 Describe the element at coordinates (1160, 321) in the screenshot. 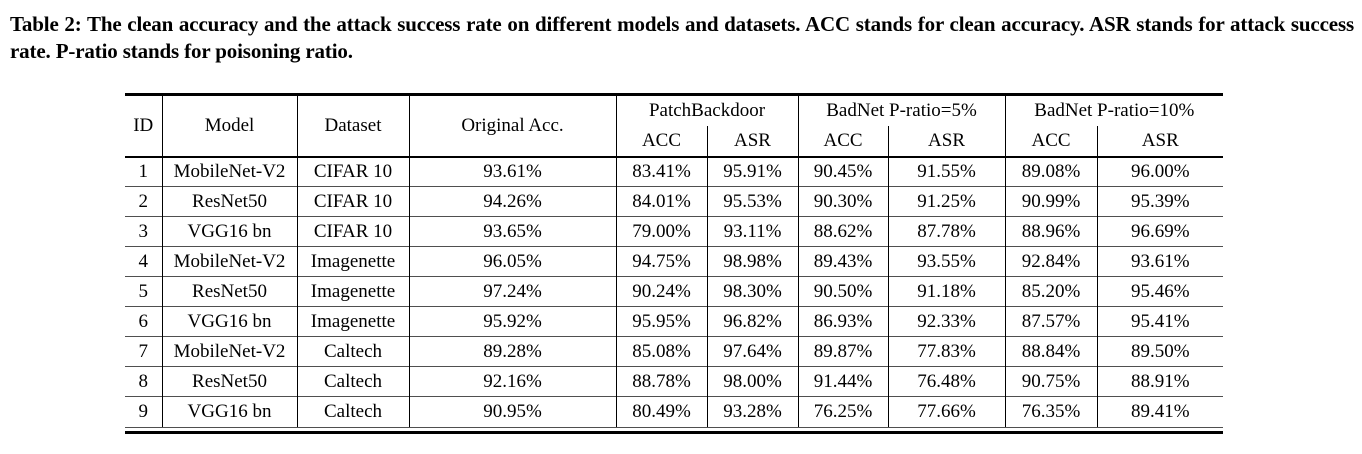

I see `cell-badnet10-asr: 95.41%` at that location.